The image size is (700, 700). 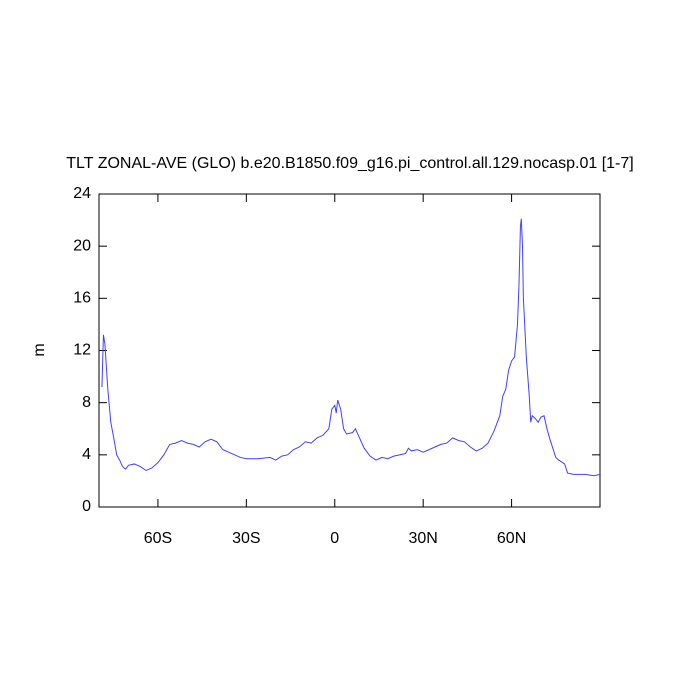 What do you see at coordinates (82, 193) in the screenshot?
I see `y-tick-label: 24` at bounding box center [82, 193].